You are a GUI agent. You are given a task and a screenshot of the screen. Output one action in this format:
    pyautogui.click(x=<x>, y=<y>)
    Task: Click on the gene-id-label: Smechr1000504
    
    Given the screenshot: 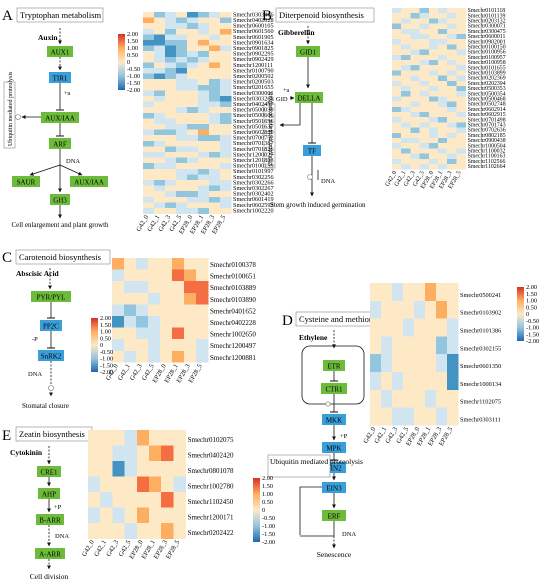 What is the action you would take?
    pyautogui.click(x=487, y=146)
    